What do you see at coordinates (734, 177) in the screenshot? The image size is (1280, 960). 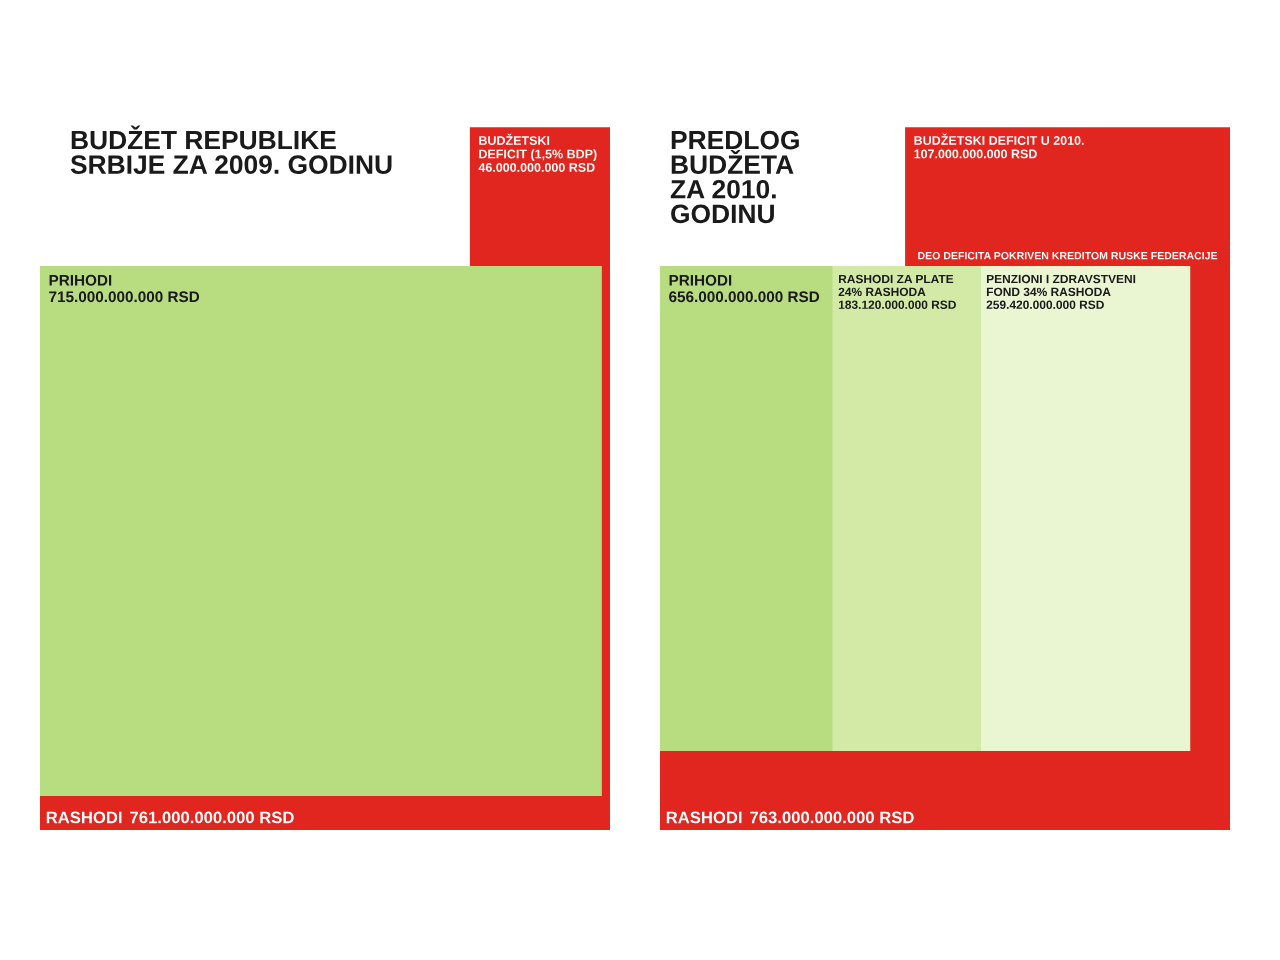 I see `text: PREDLOG BUDŽETA ZA 2010. GODINU` at bounding box center [734, 177].